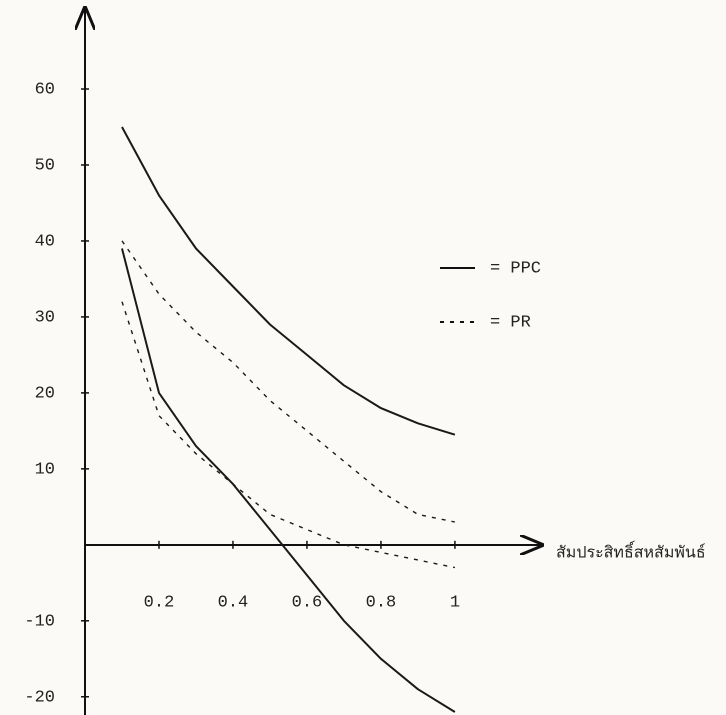  Describe the element at coordinates (39, 697) in the screenshot. I see `y-tick-label: -20` at that location.